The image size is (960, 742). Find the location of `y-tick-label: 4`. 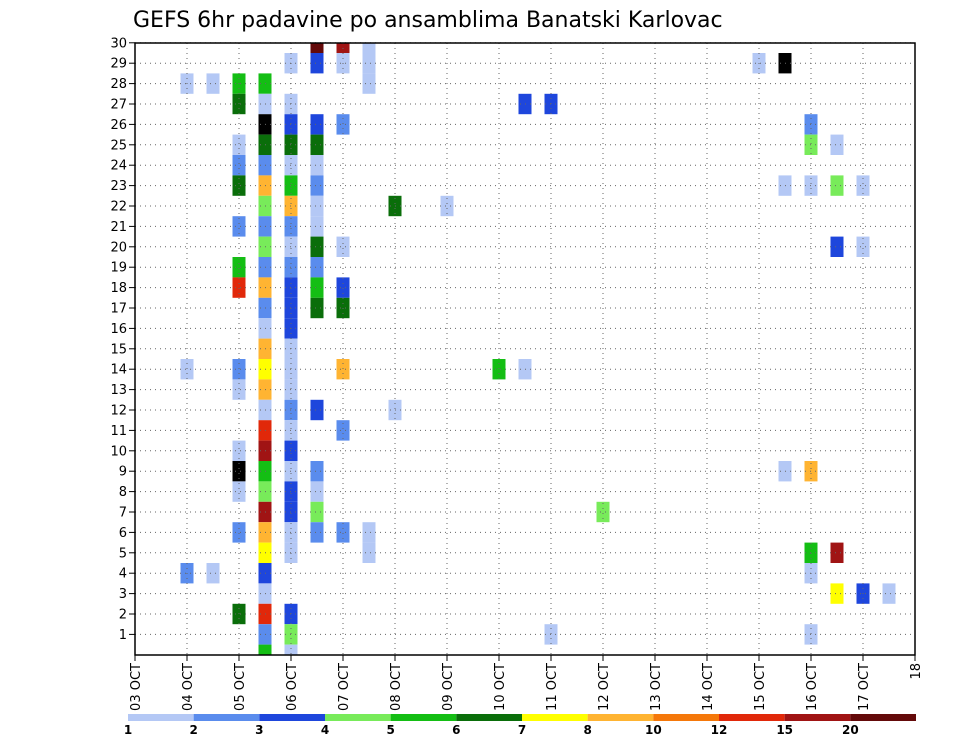

y-tick-label: 4 is located at coordinates (123, 574).